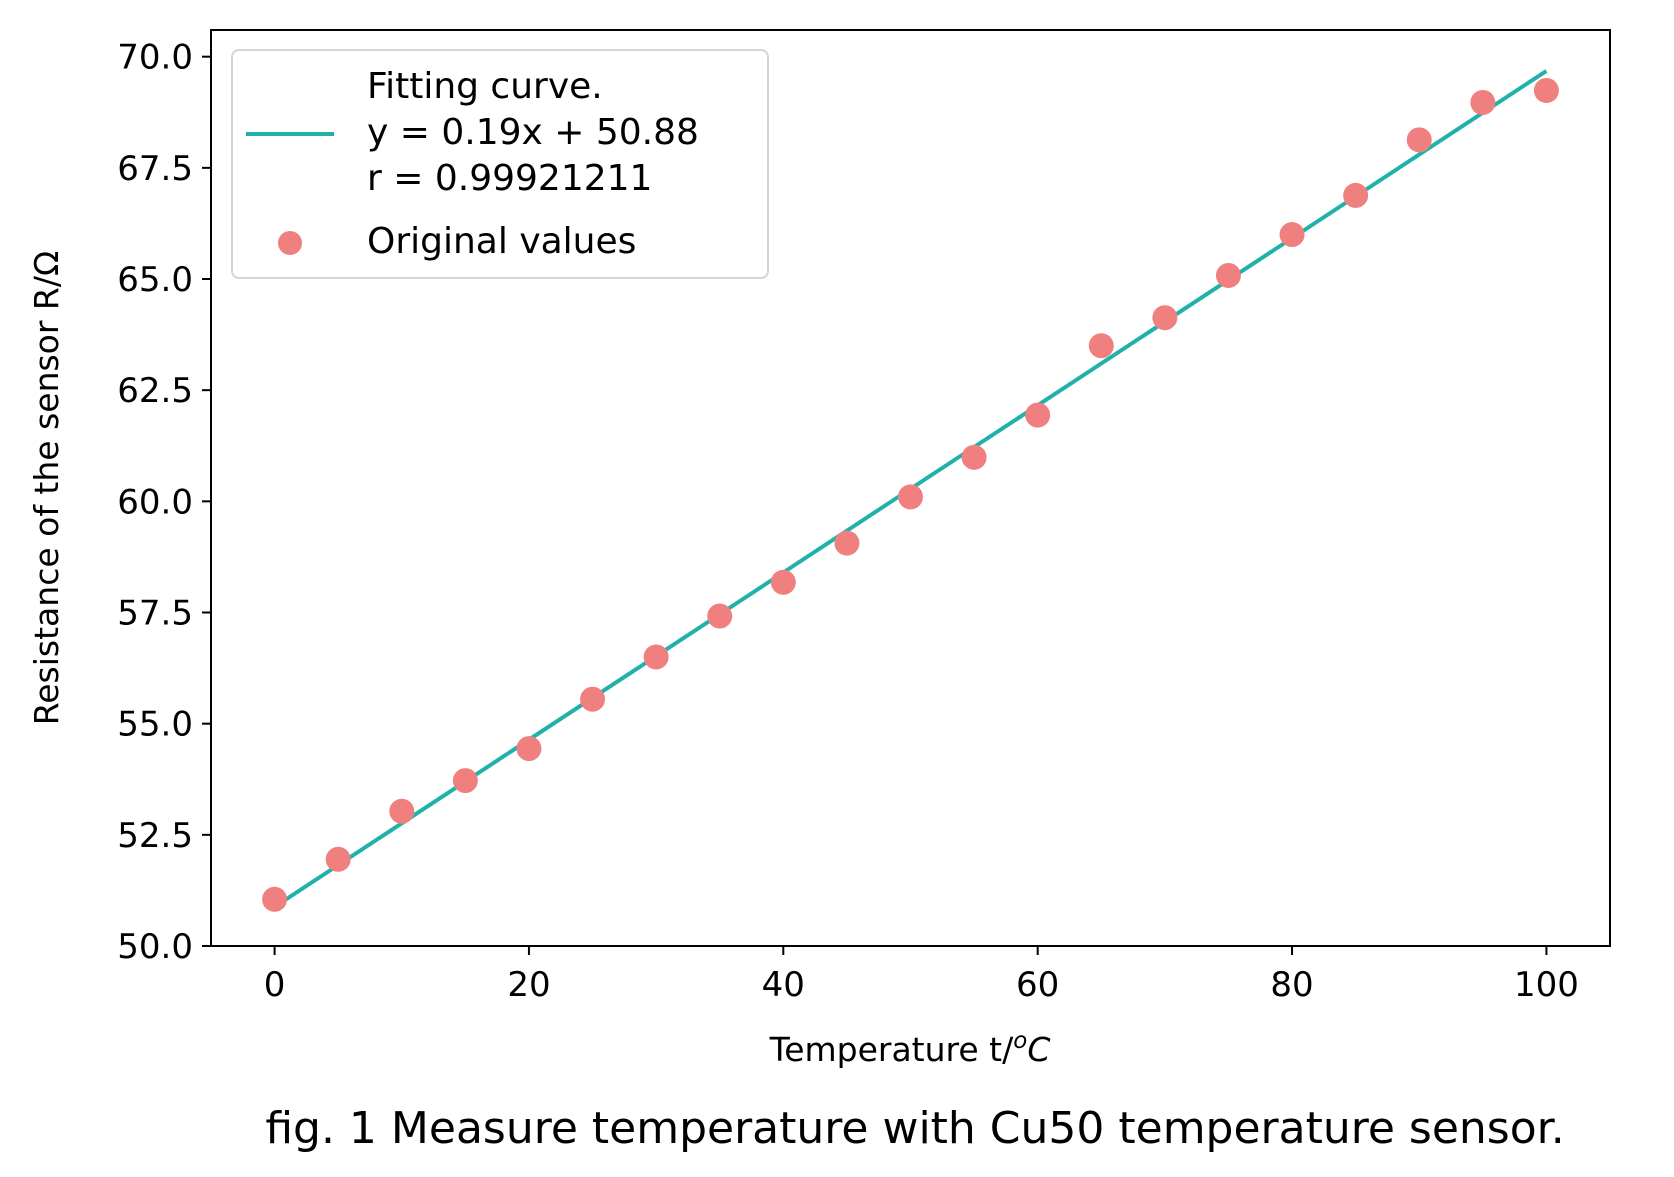  I want to click on x-tick-label: 80, so click(1291, 985).